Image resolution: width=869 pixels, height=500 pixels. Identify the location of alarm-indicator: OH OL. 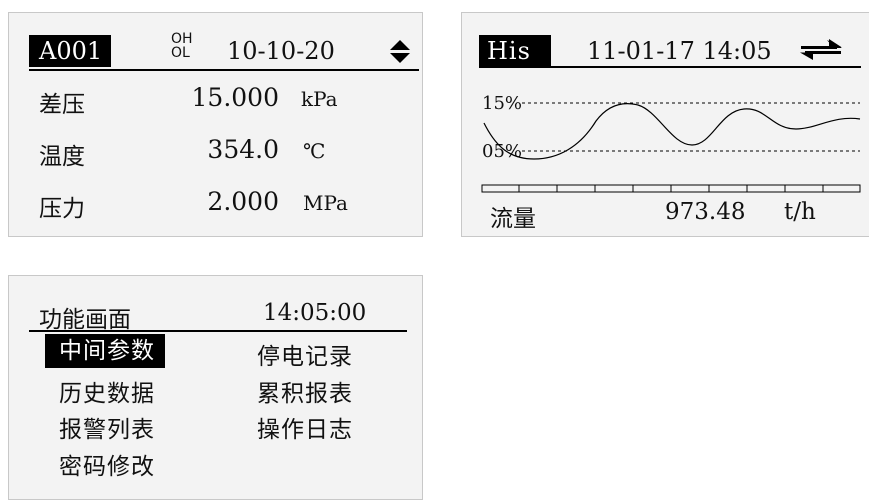
(182, 46).